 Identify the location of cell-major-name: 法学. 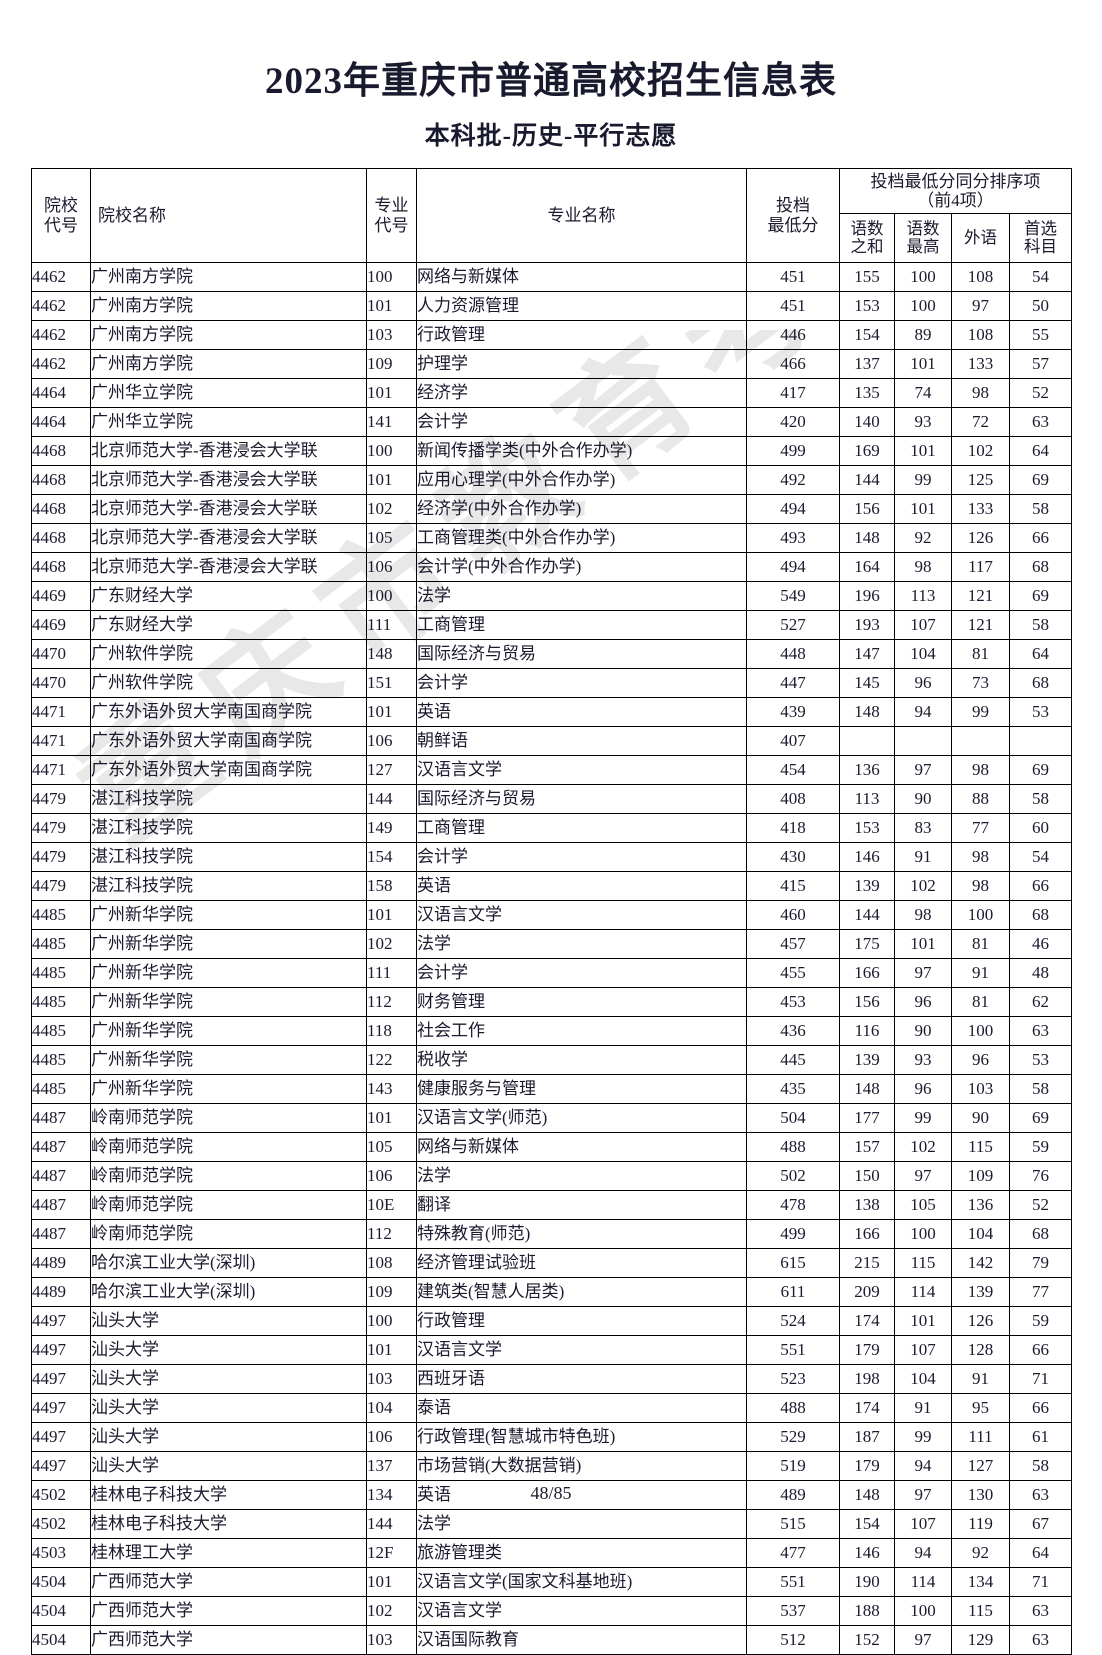
(581, 944).